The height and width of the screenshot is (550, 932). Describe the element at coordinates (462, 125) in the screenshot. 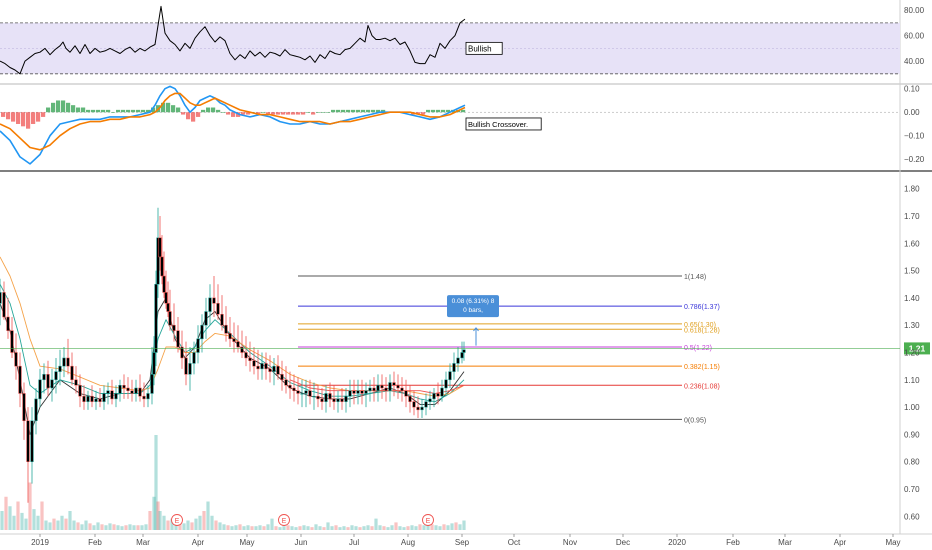

I see `macd-pane: 0.10 0.00 −0.10 −0.20 Bullish Crossover.` at that location.